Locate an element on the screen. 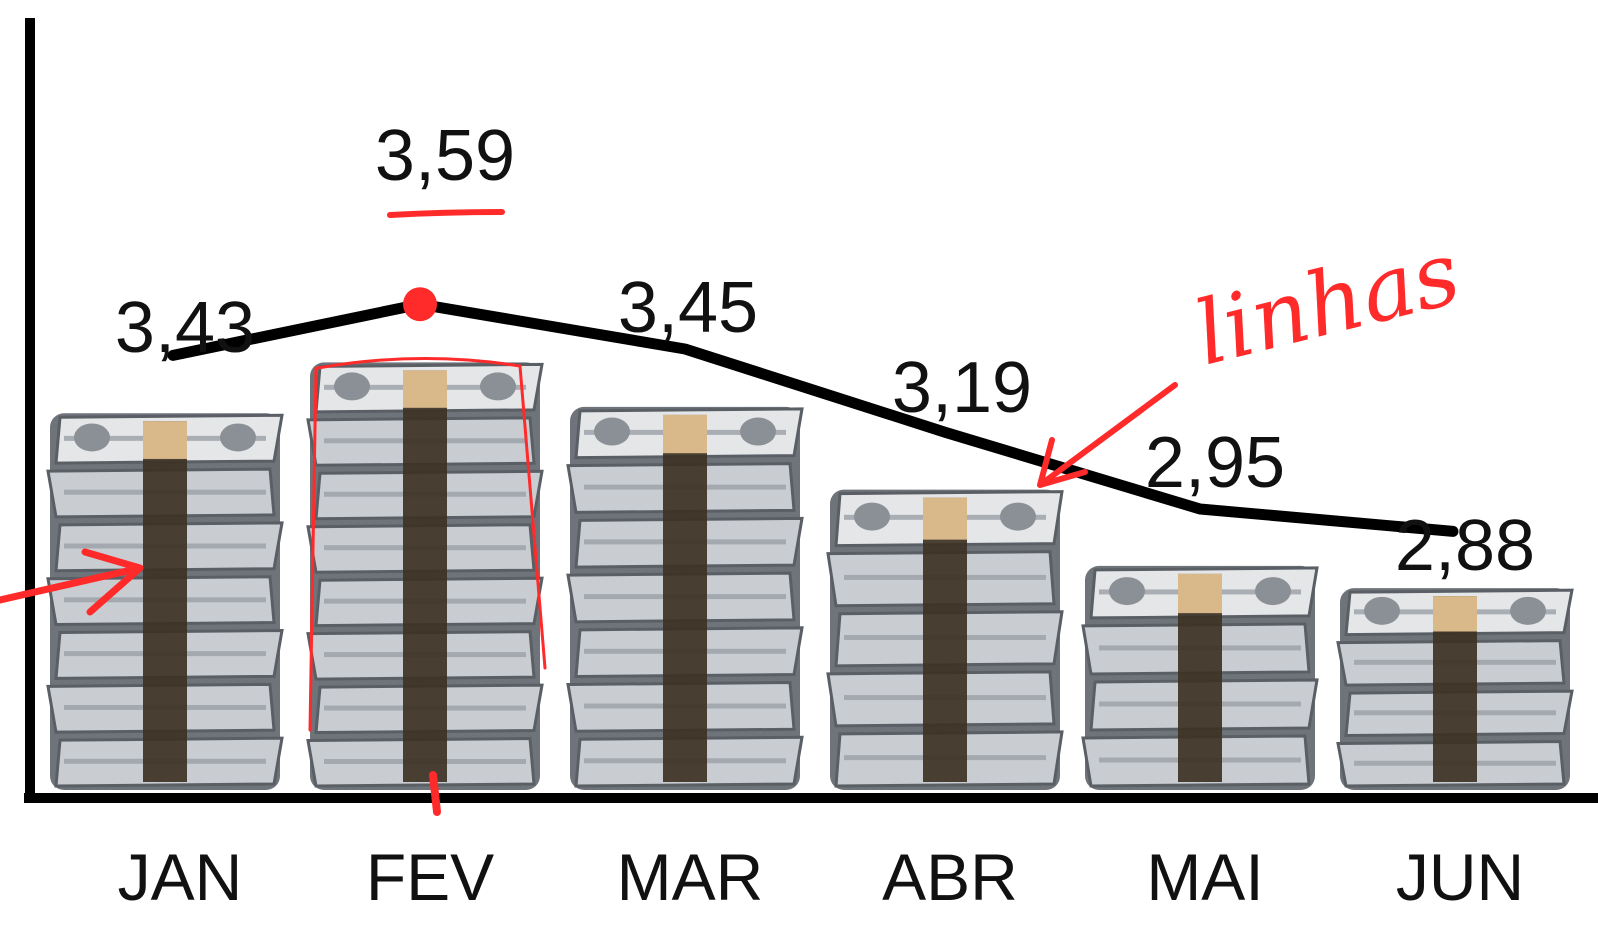  money-stack-bar-abr is located at coordinates (945, 639).